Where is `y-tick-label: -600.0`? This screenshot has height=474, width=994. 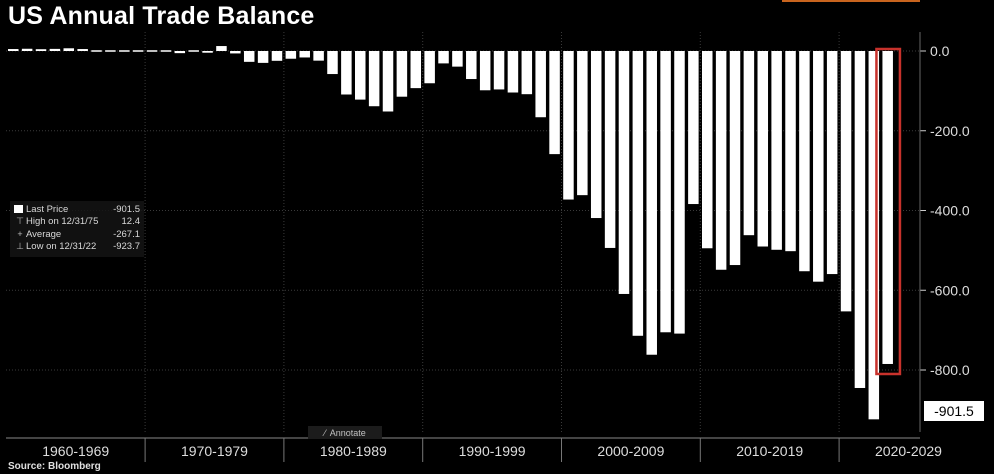
y-tick-label: -600.0 is located at coordinates (950, 290).